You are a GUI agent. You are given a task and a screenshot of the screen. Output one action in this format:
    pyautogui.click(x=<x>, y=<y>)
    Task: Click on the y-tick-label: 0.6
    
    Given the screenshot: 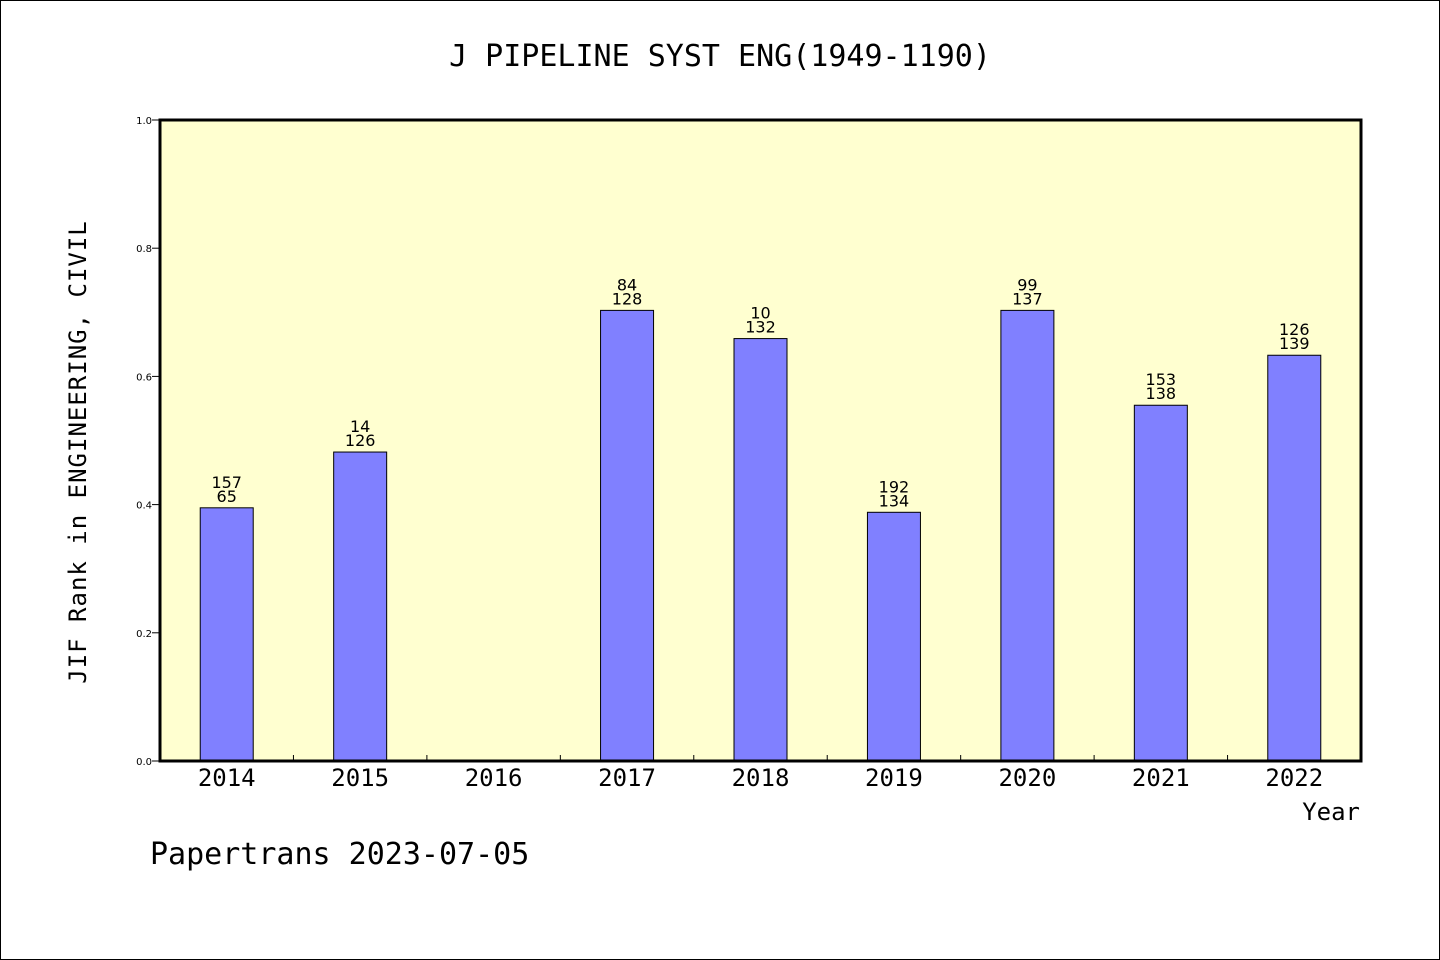 What is the action you would take?
    pyautogui.click(x=144, y=377)
    